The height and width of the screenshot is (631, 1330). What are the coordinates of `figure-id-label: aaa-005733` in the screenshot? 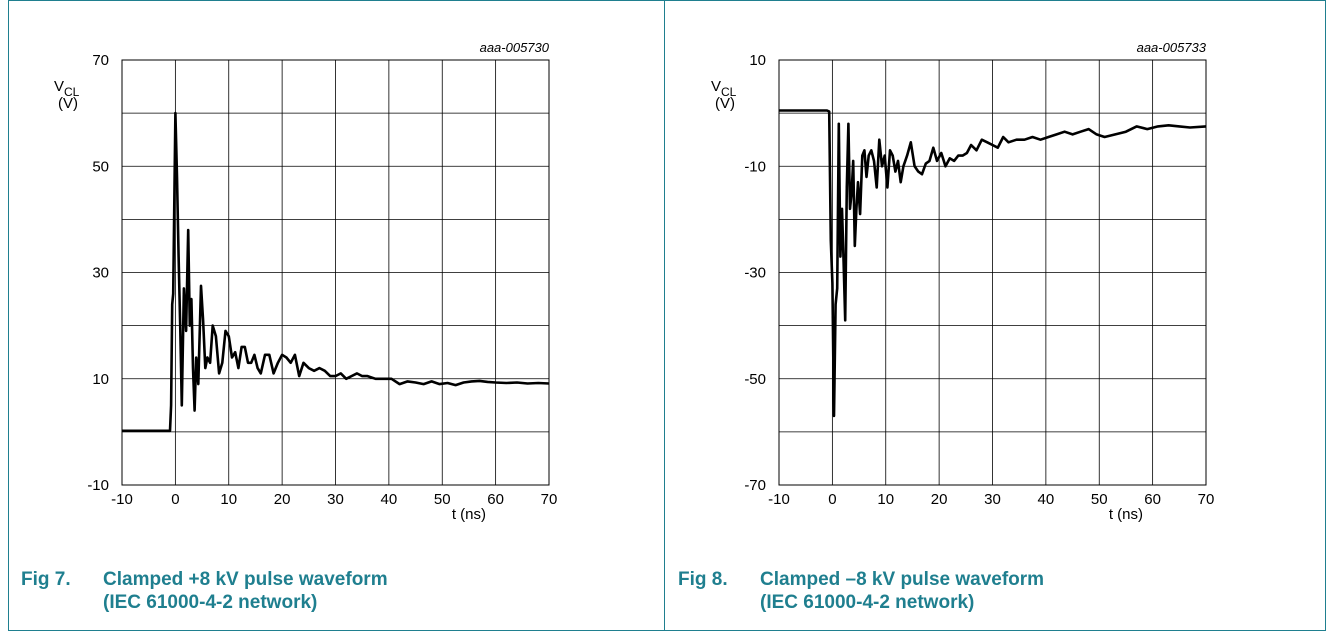 It's located at (1172, 47).